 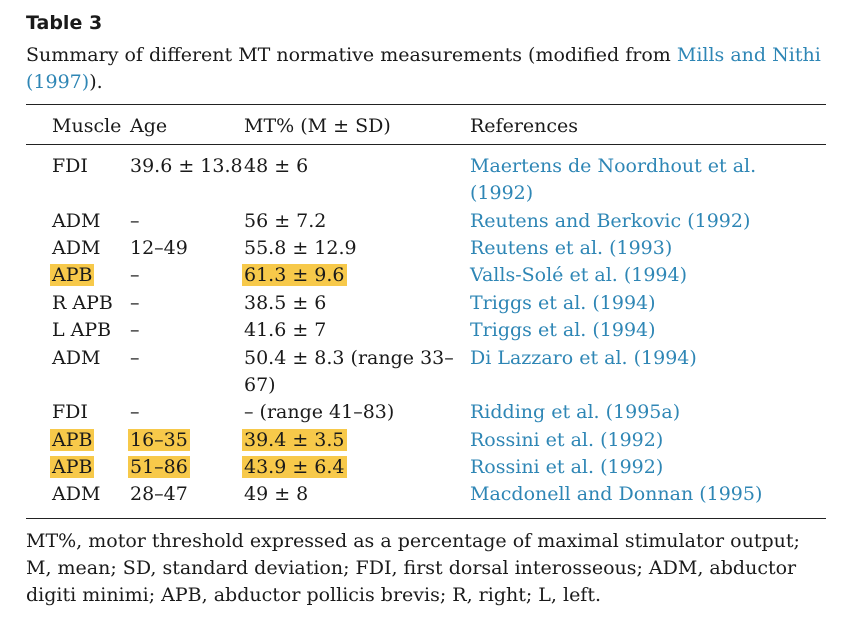 I want to click on header-rule, so click(x=426, y=144).